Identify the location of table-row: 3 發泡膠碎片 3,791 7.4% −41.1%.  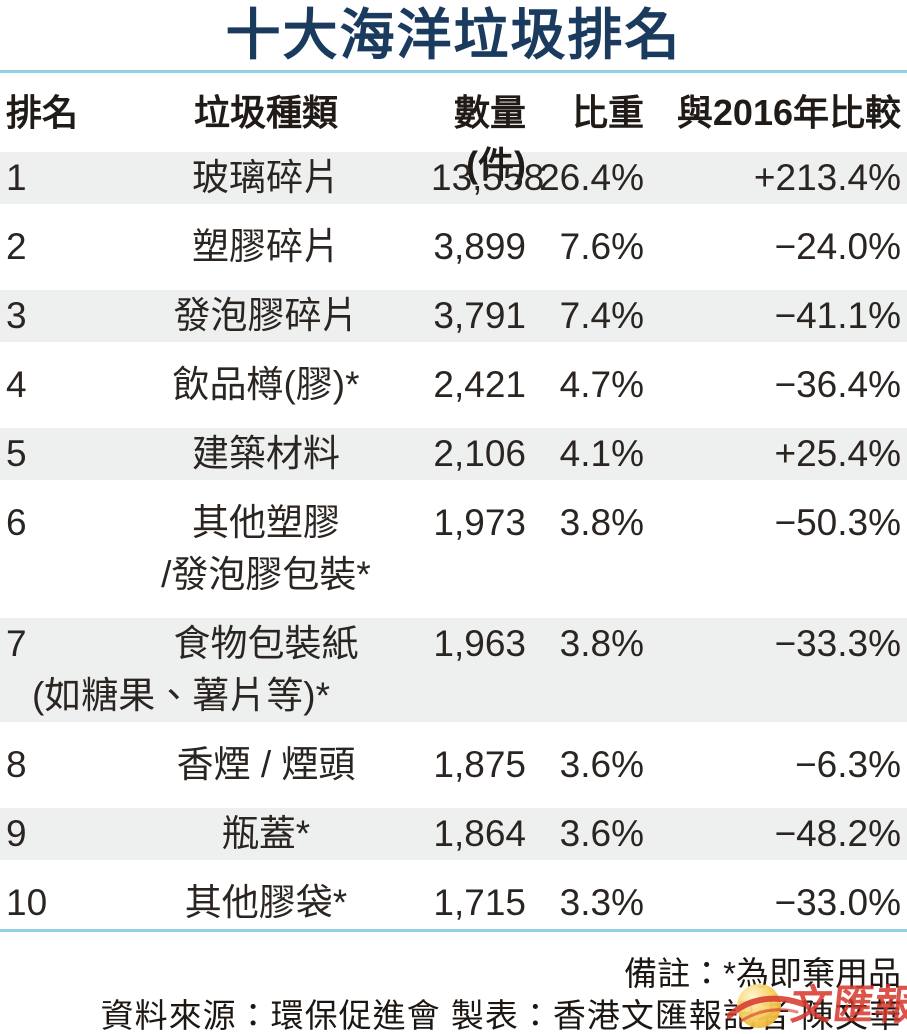
(453, 316).